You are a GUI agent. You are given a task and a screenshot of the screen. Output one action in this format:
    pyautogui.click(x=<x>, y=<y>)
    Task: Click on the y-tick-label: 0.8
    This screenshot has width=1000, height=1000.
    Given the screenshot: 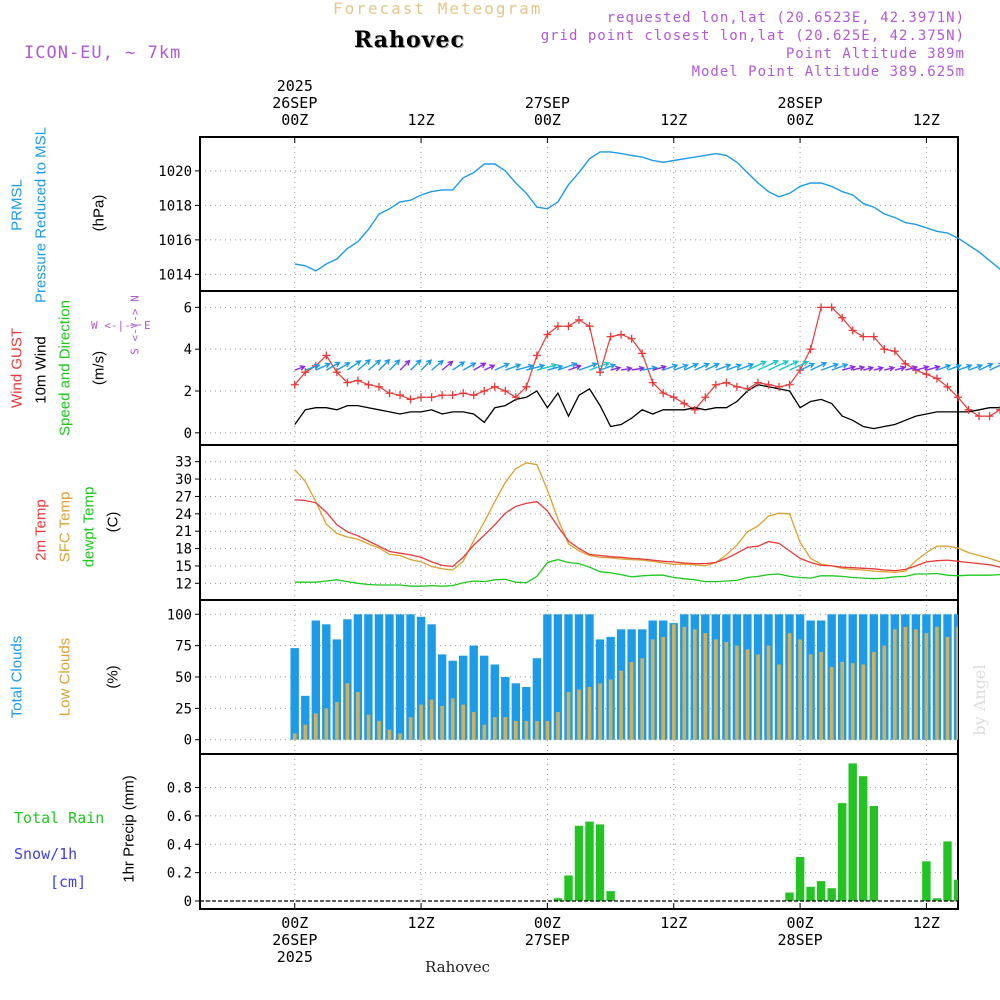 What is the action you would take?
    pyautogui.click(x=179, y=789)
    